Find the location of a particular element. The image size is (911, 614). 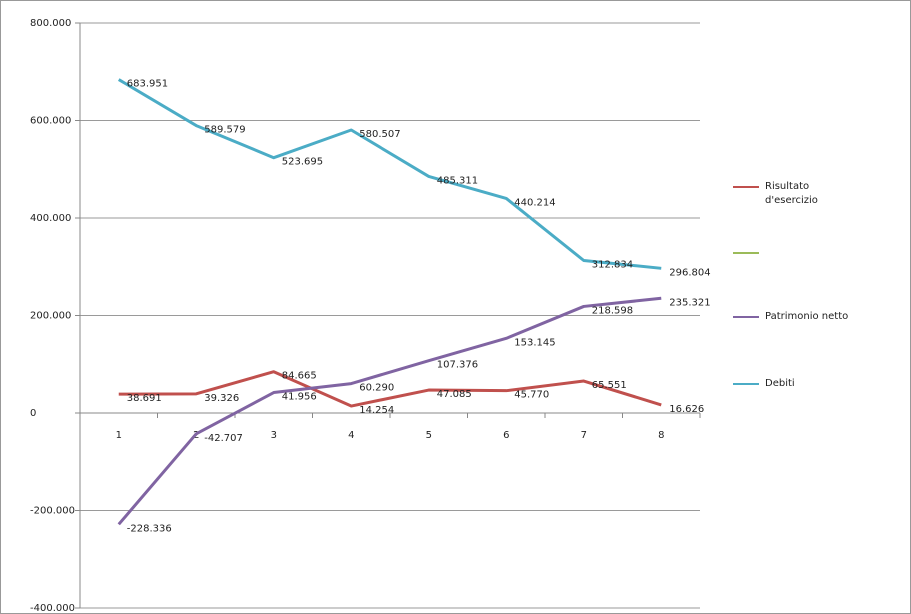

x-tick-label: 8 is located at coordinates (661, 435).